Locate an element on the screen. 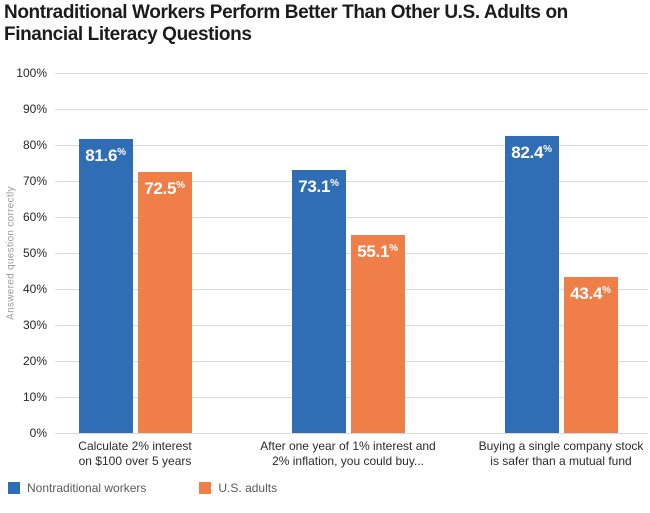  bar-u-s-adults: 55.1% is located at coordinates (377, 333).